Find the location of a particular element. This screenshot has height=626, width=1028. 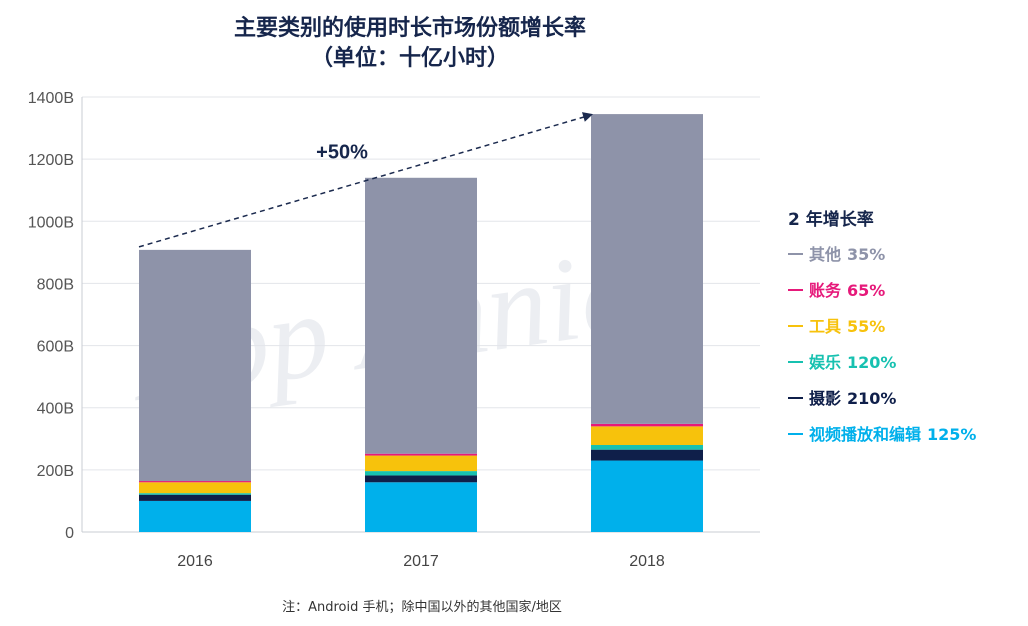

legend-item: 娱乐 120% is located at coordinates (882, 368).